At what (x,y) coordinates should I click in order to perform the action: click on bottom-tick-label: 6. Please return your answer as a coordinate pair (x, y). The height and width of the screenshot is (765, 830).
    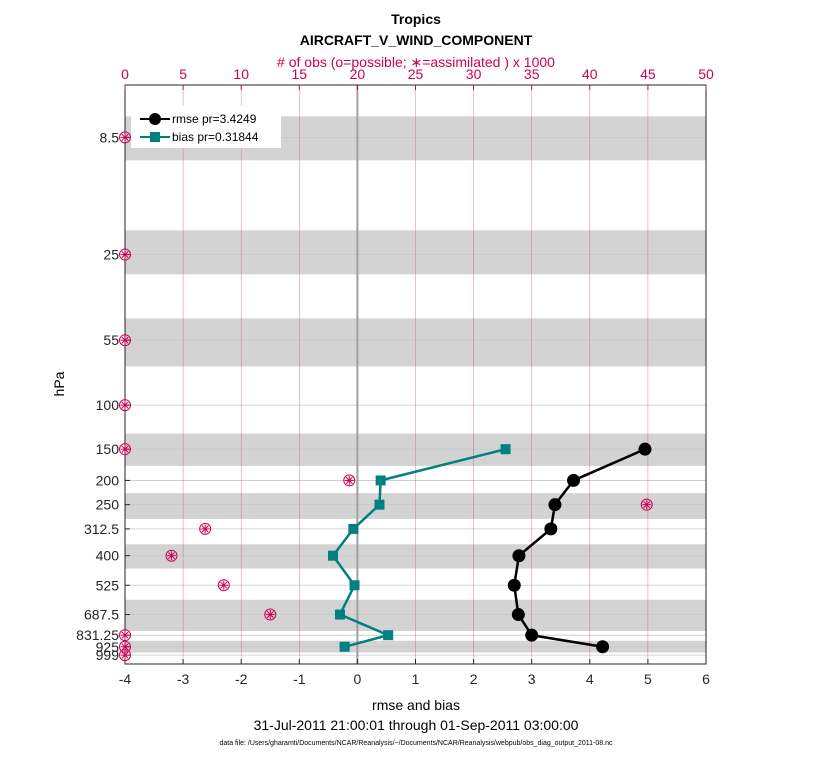
    Looking at the image, I should click on (706, 679).